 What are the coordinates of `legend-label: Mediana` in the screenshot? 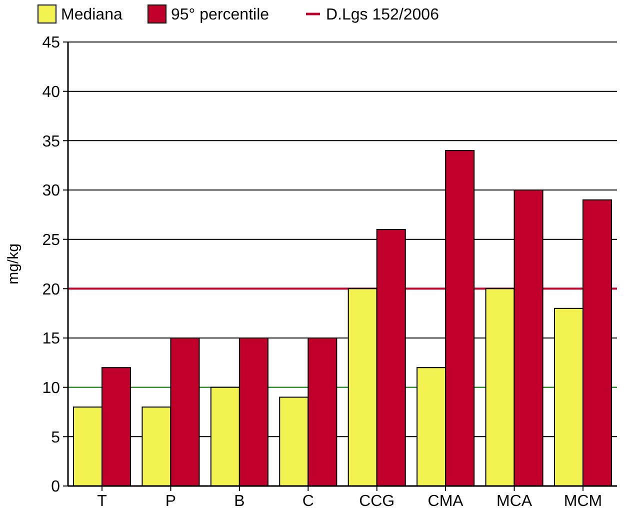 It's located at (91, 15).